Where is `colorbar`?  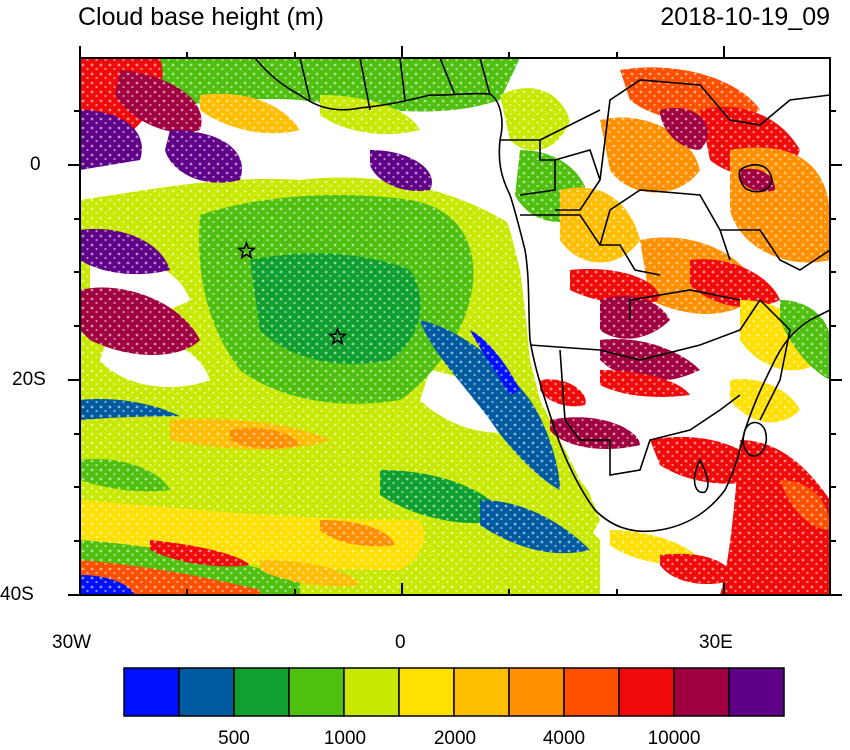 colorbar is located at coordinates (454, 692).